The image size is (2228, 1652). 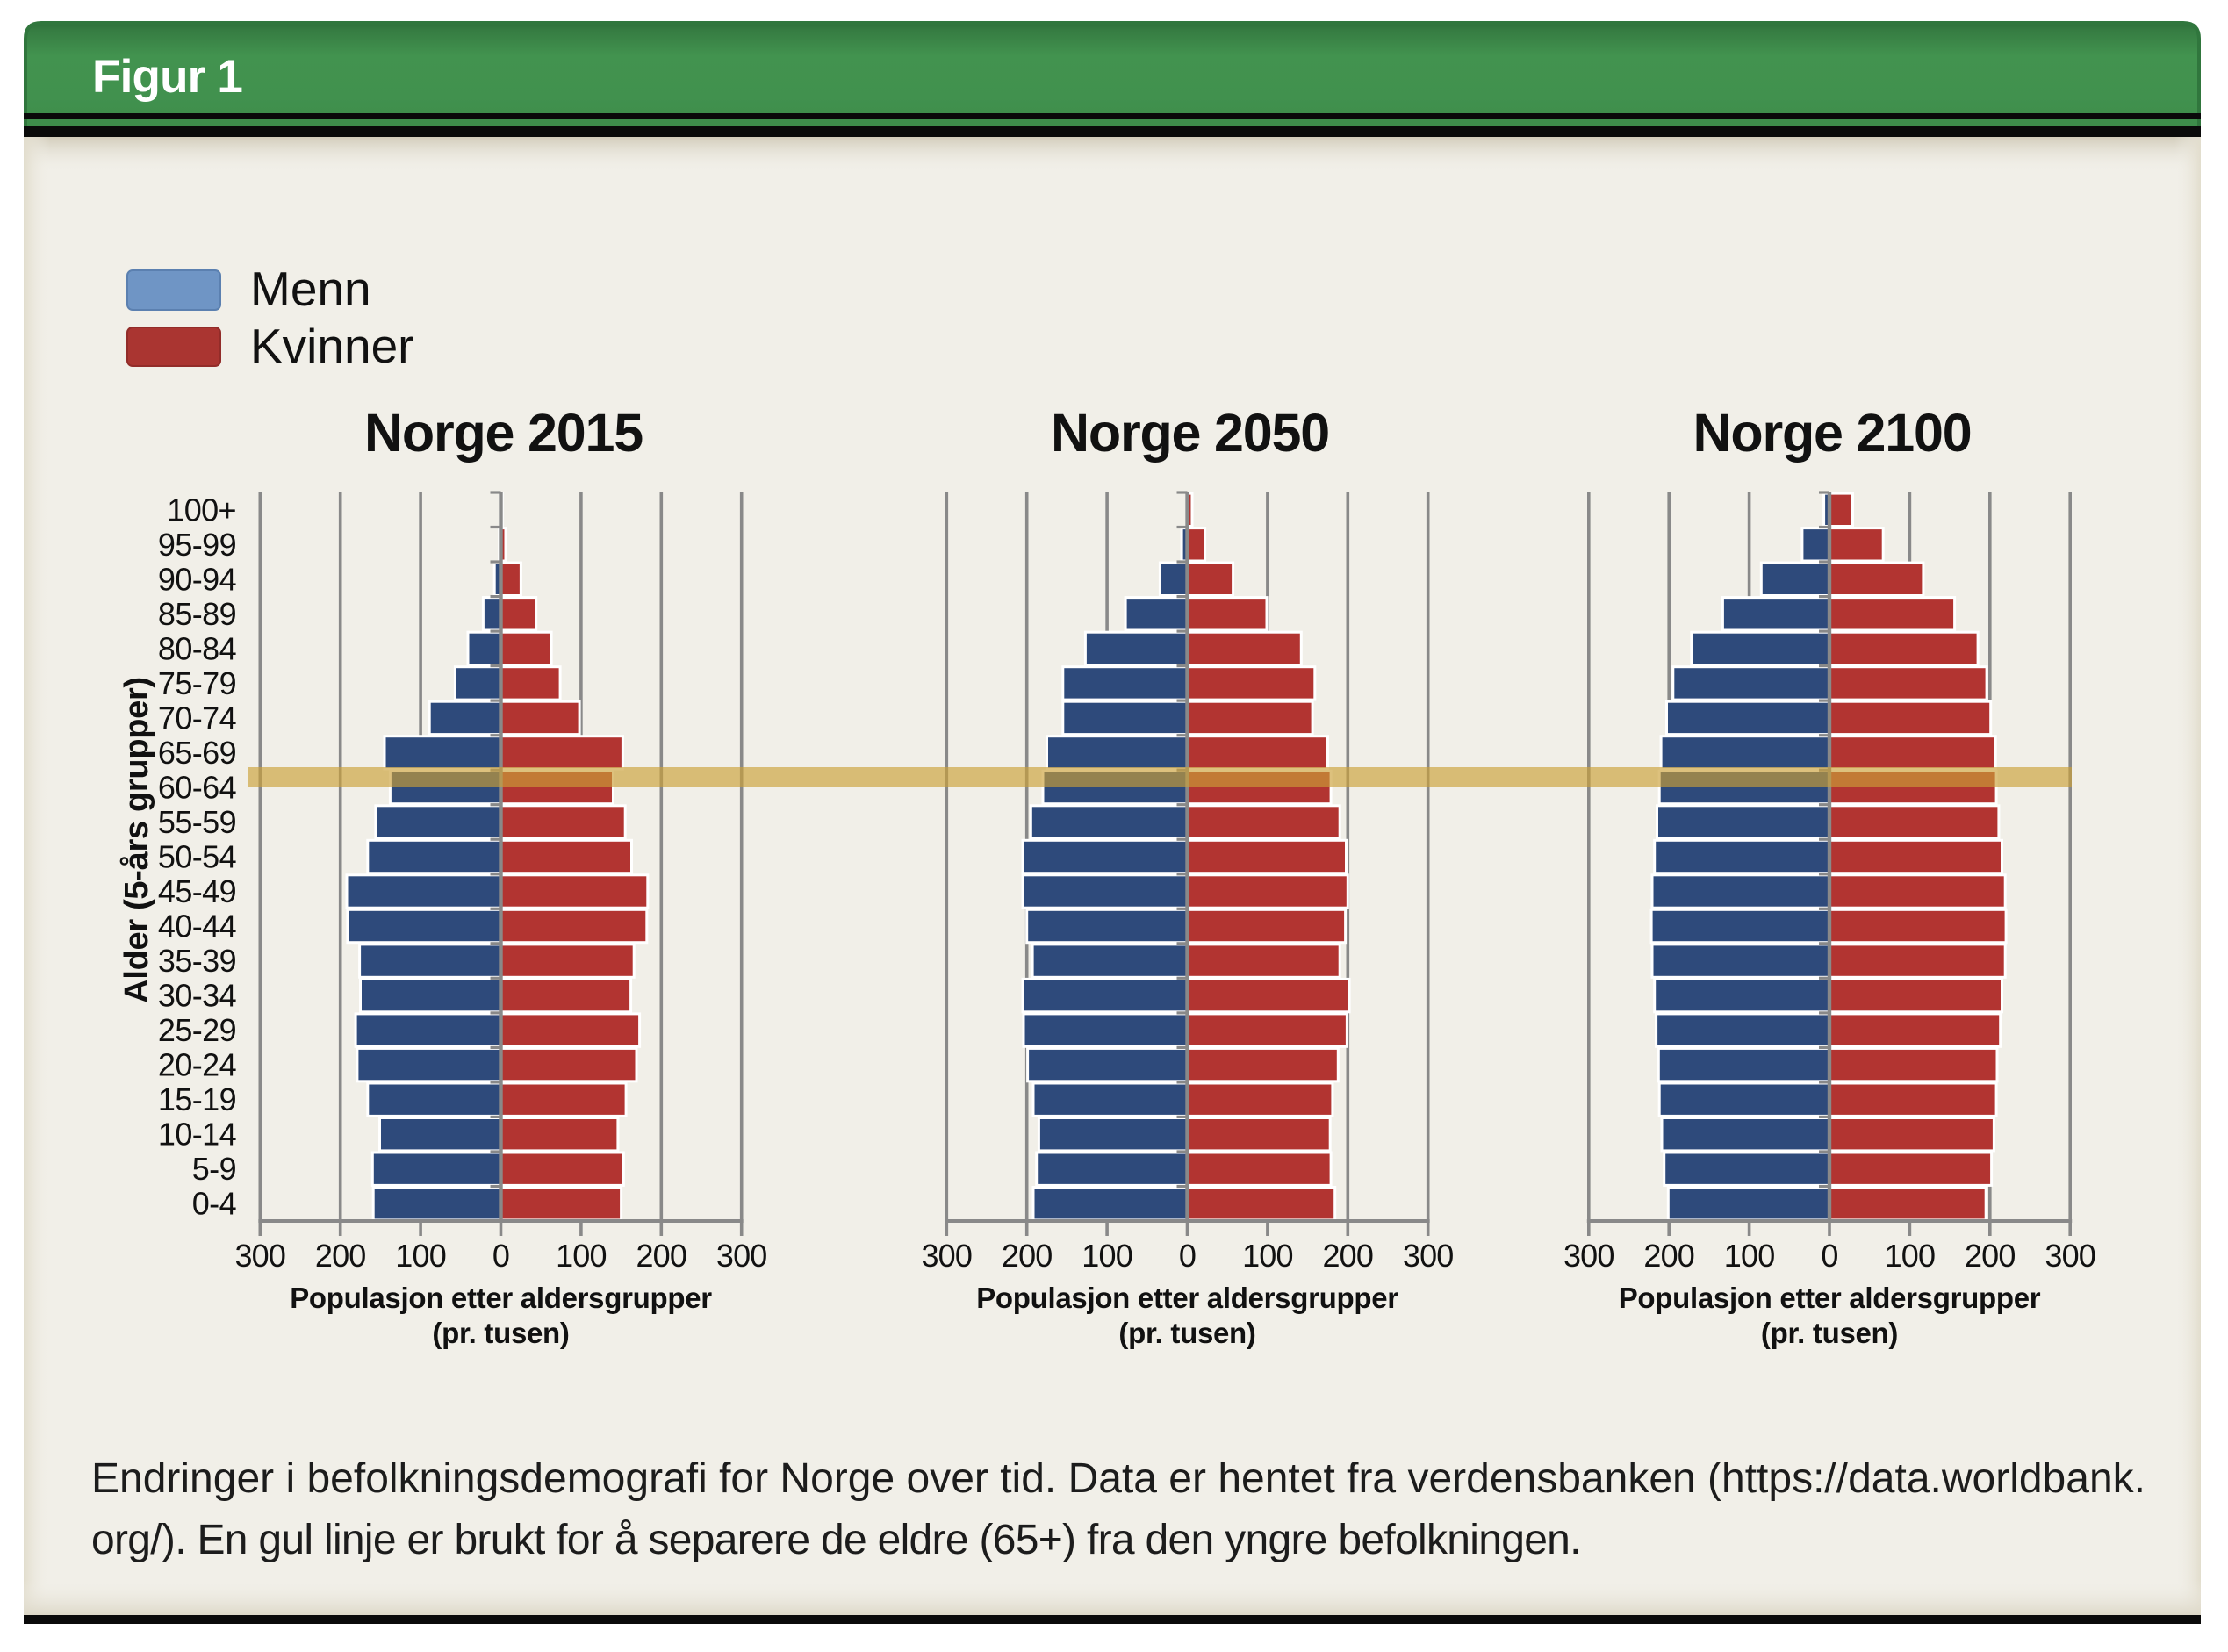 I want to click on svg-text: 80-84, so click(x=197, y=648).